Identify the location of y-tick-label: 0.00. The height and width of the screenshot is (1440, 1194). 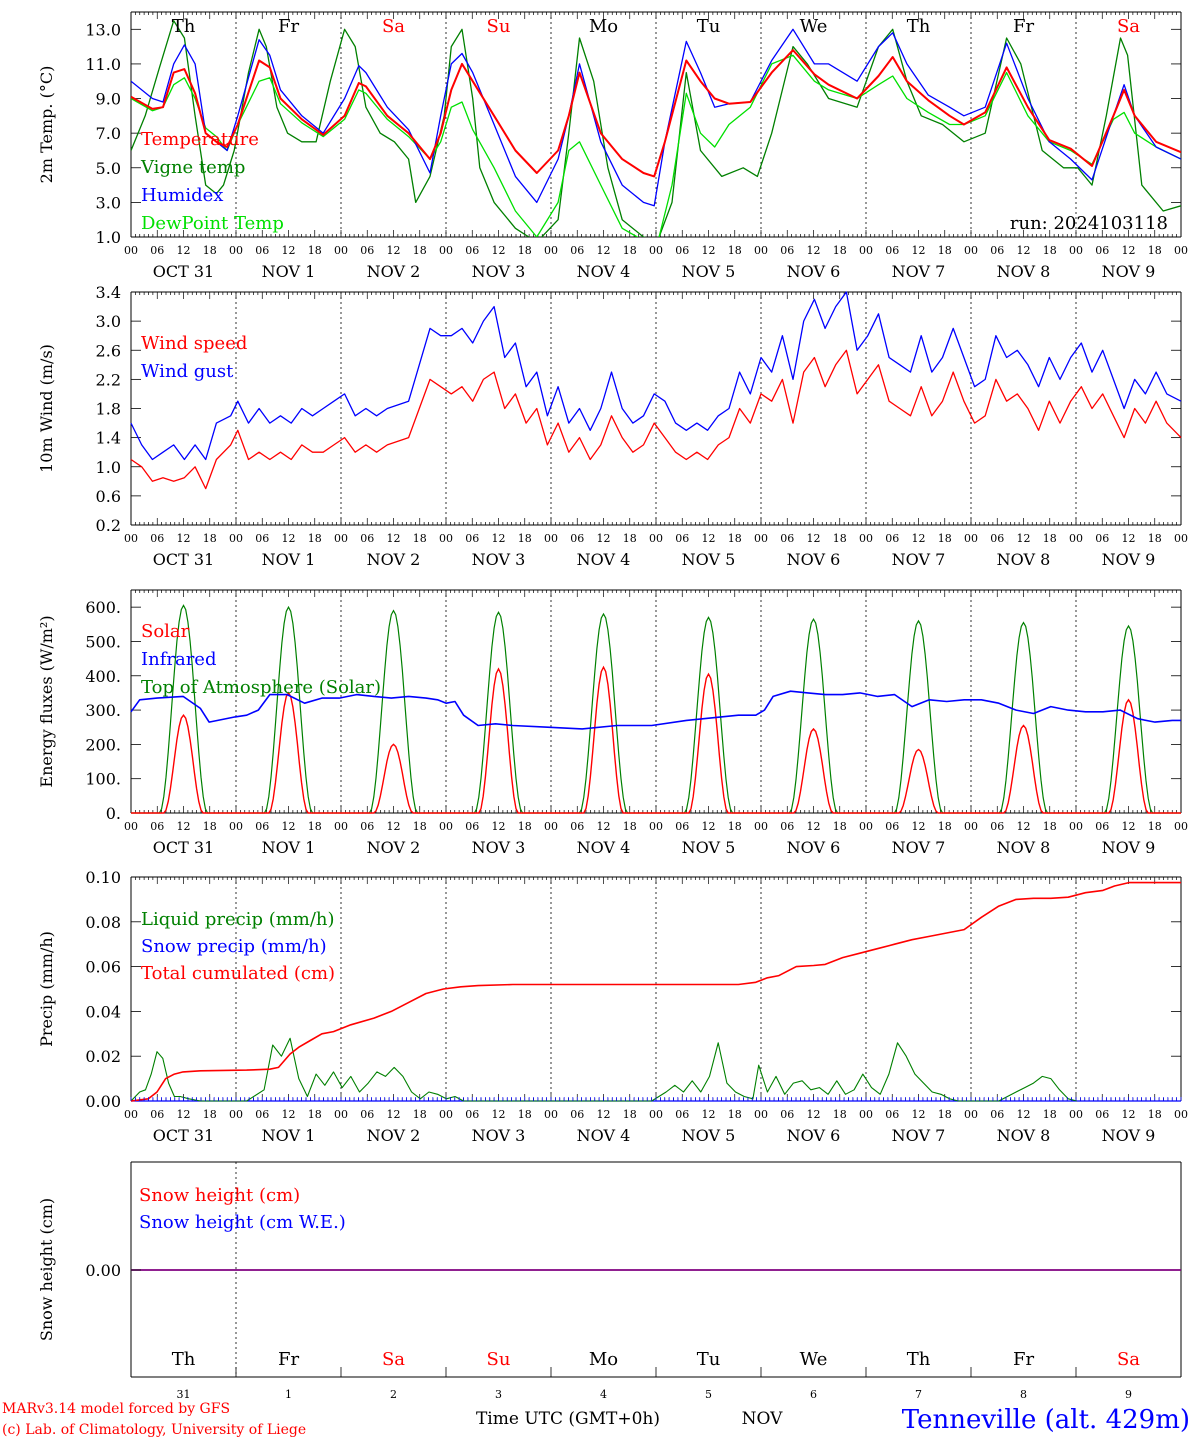
(103, 1101).